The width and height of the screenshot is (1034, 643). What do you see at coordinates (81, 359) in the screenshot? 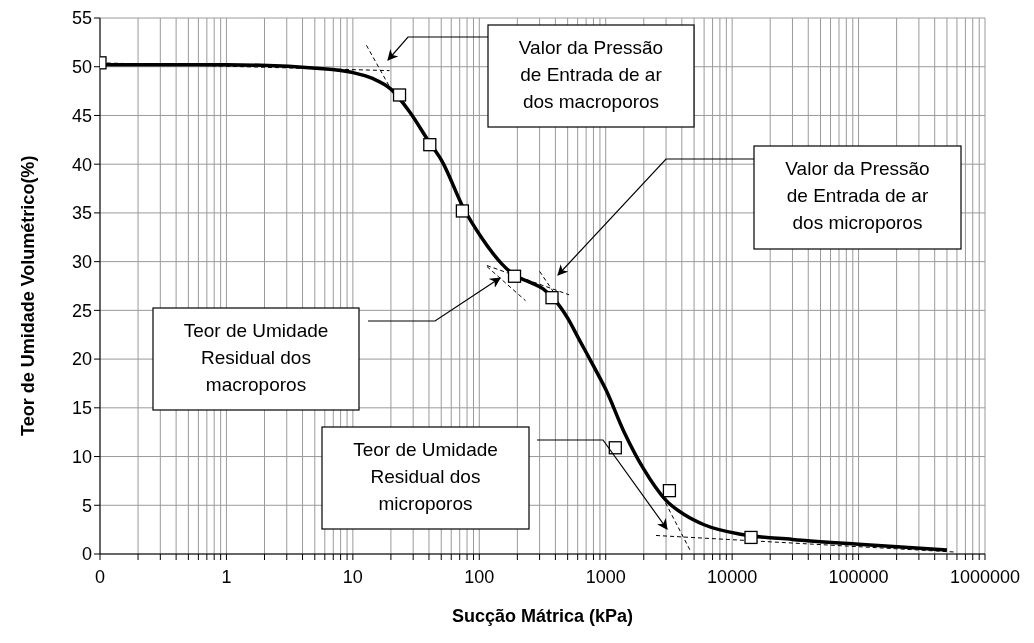
I see `y-tick-label: 20` at bounding box center [81, 359].